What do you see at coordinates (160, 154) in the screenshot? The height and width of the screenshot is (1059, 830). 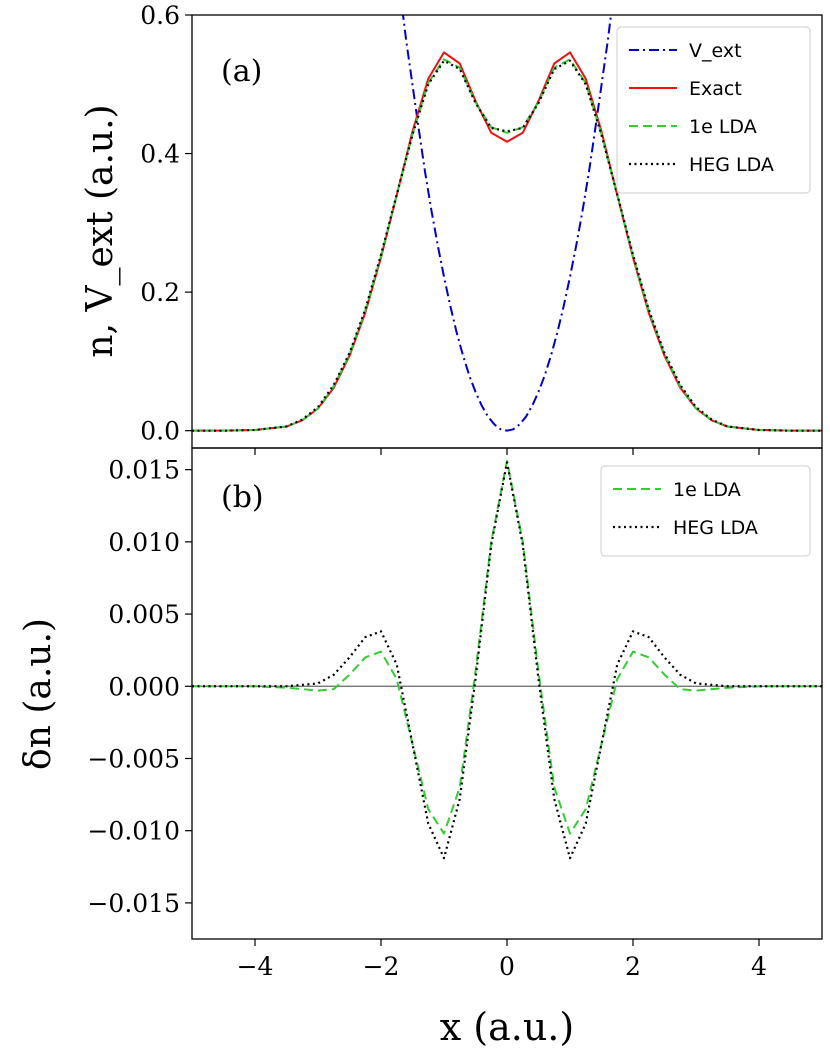 I see `panel-a-ytick-label: 0.4` at bounding box center [160, 154].